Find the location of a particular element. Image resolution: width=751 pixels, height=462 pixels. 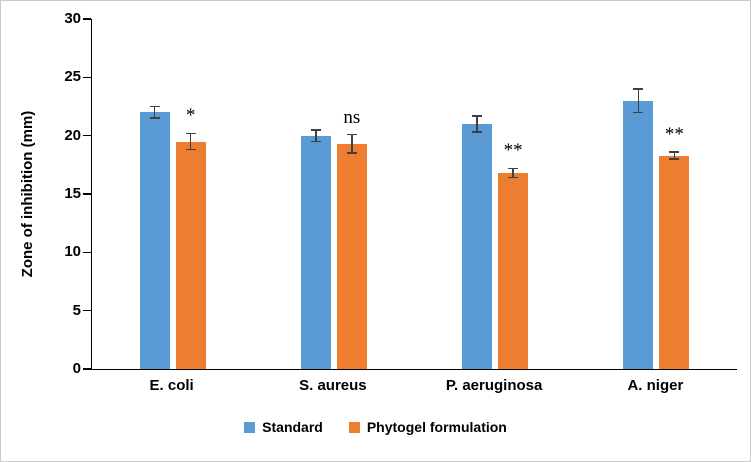

y-tick-label-5: 5 is located at coordinates (76, 310).